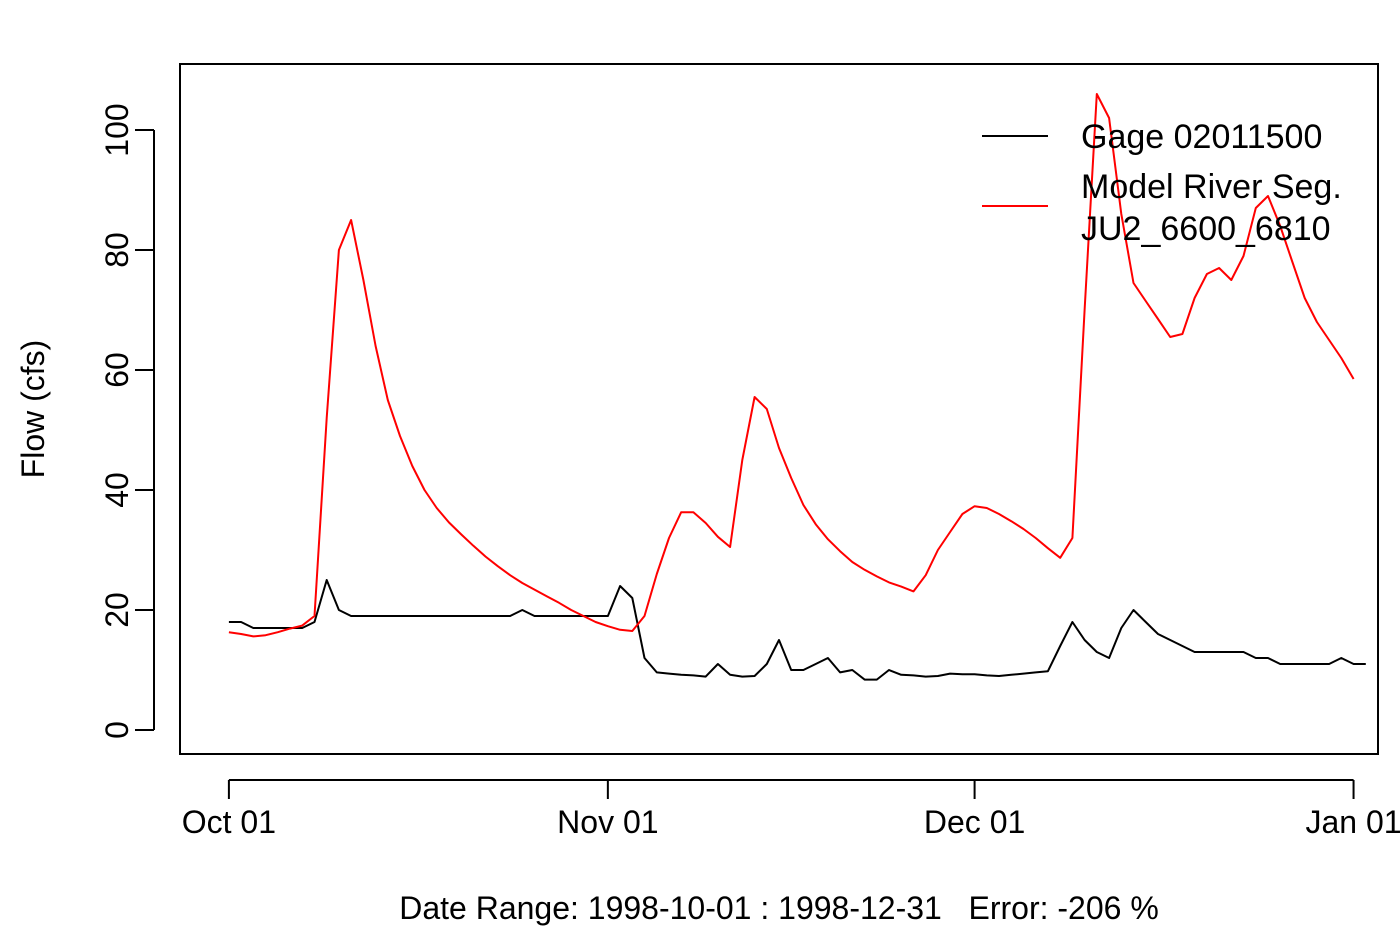  What do you see at coordinates (117, 129) in the screenshot?
I see `y-tick-label: 100` at bounding box center [117, 129].